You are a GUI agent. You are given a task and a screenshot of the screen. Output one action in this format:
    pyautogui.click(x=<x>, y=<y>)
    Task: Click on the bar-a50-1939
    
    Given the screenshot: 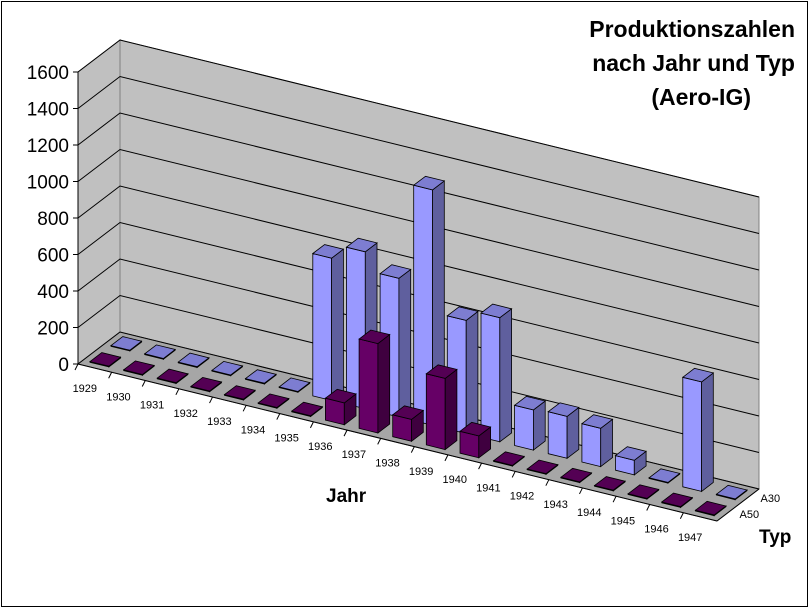 What is the action you would take?
    pyautogui.click(x=441, y=407)
    